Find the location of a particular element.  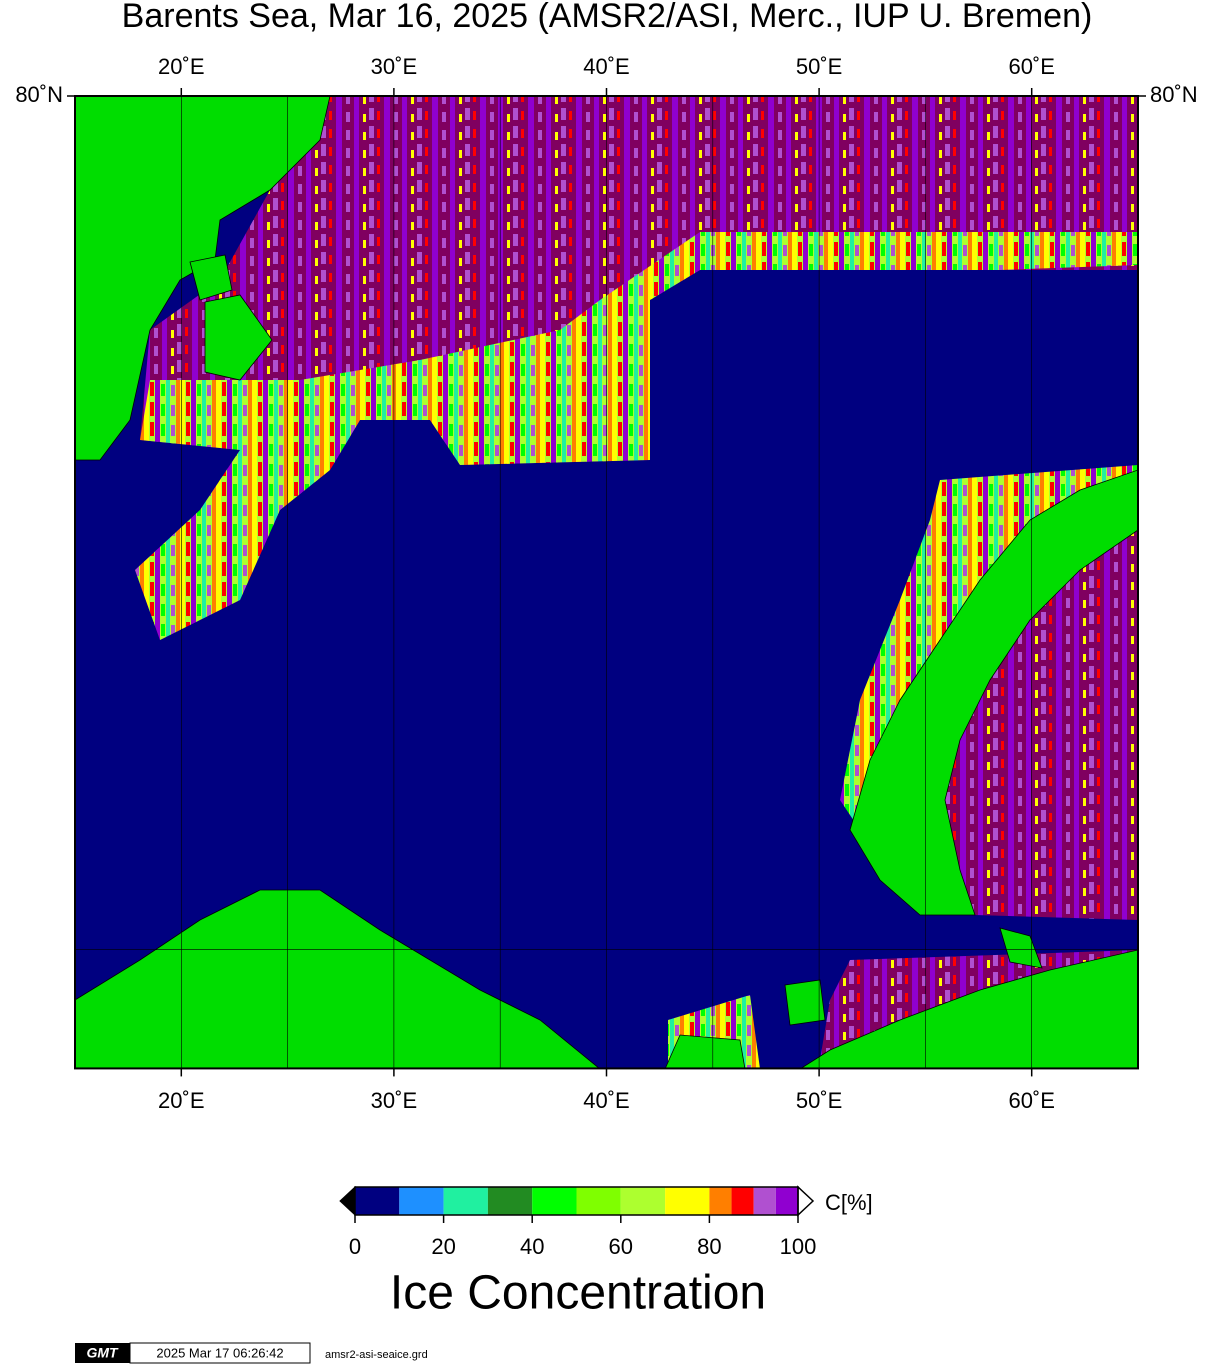

scandinavia is located at coordinates (338, 979).